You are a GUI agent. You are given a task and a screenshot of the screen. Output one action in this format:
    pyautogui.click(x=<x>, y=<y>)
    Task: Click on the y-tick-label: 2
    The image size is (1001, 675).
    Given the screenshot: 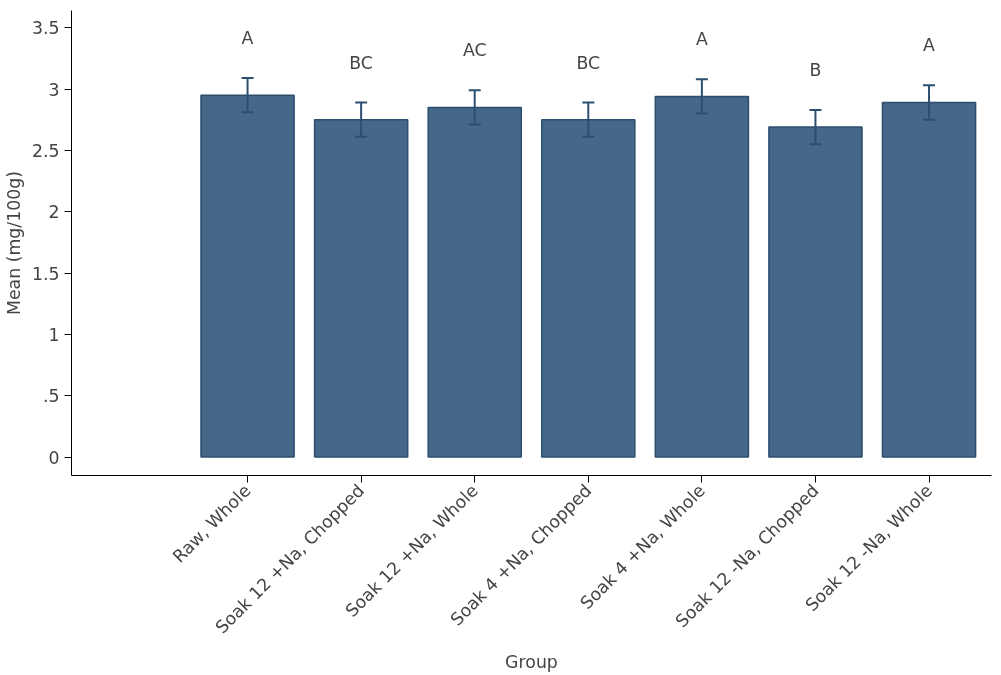 What is the action you would take?
    pyautogui.click(x=54, y=212)
    